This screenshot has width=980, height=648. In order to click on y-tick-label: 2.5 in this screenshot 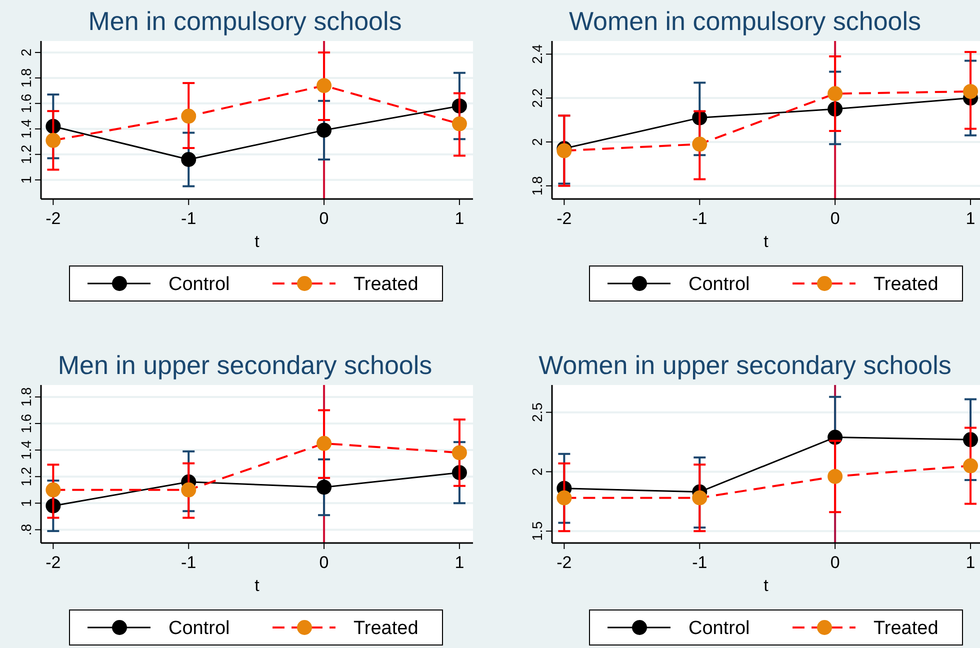, I will do `click(537, 412)`.